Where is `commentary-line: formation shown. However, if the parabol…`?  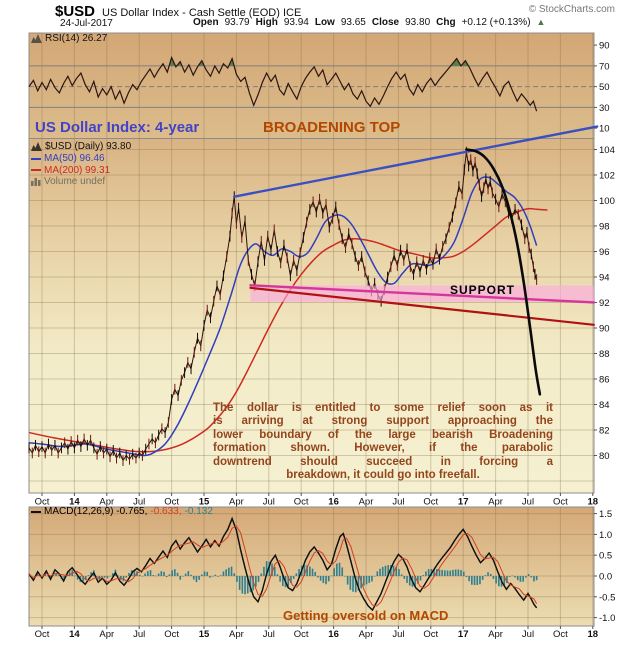
commentary-line: formation shown. However, if the parabol… is located at coordinates (383, 448).